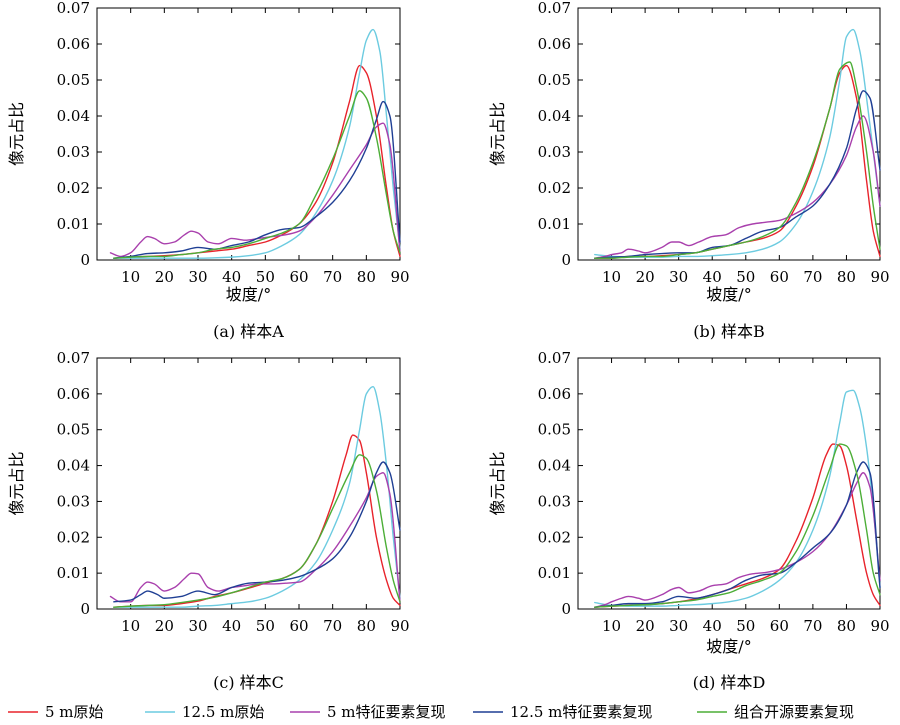 The width and height of the screenshot is (900, 725). I want to click on legend-label-s125: 12.5 m原始, so click(223, 712).